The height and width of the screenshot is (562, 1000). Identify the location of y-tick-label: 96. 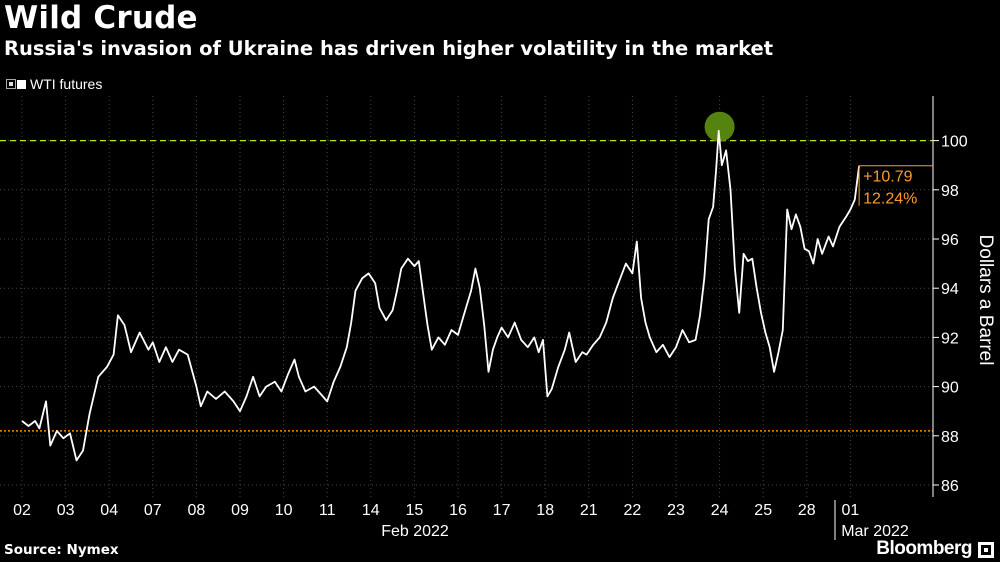
(950, 240).